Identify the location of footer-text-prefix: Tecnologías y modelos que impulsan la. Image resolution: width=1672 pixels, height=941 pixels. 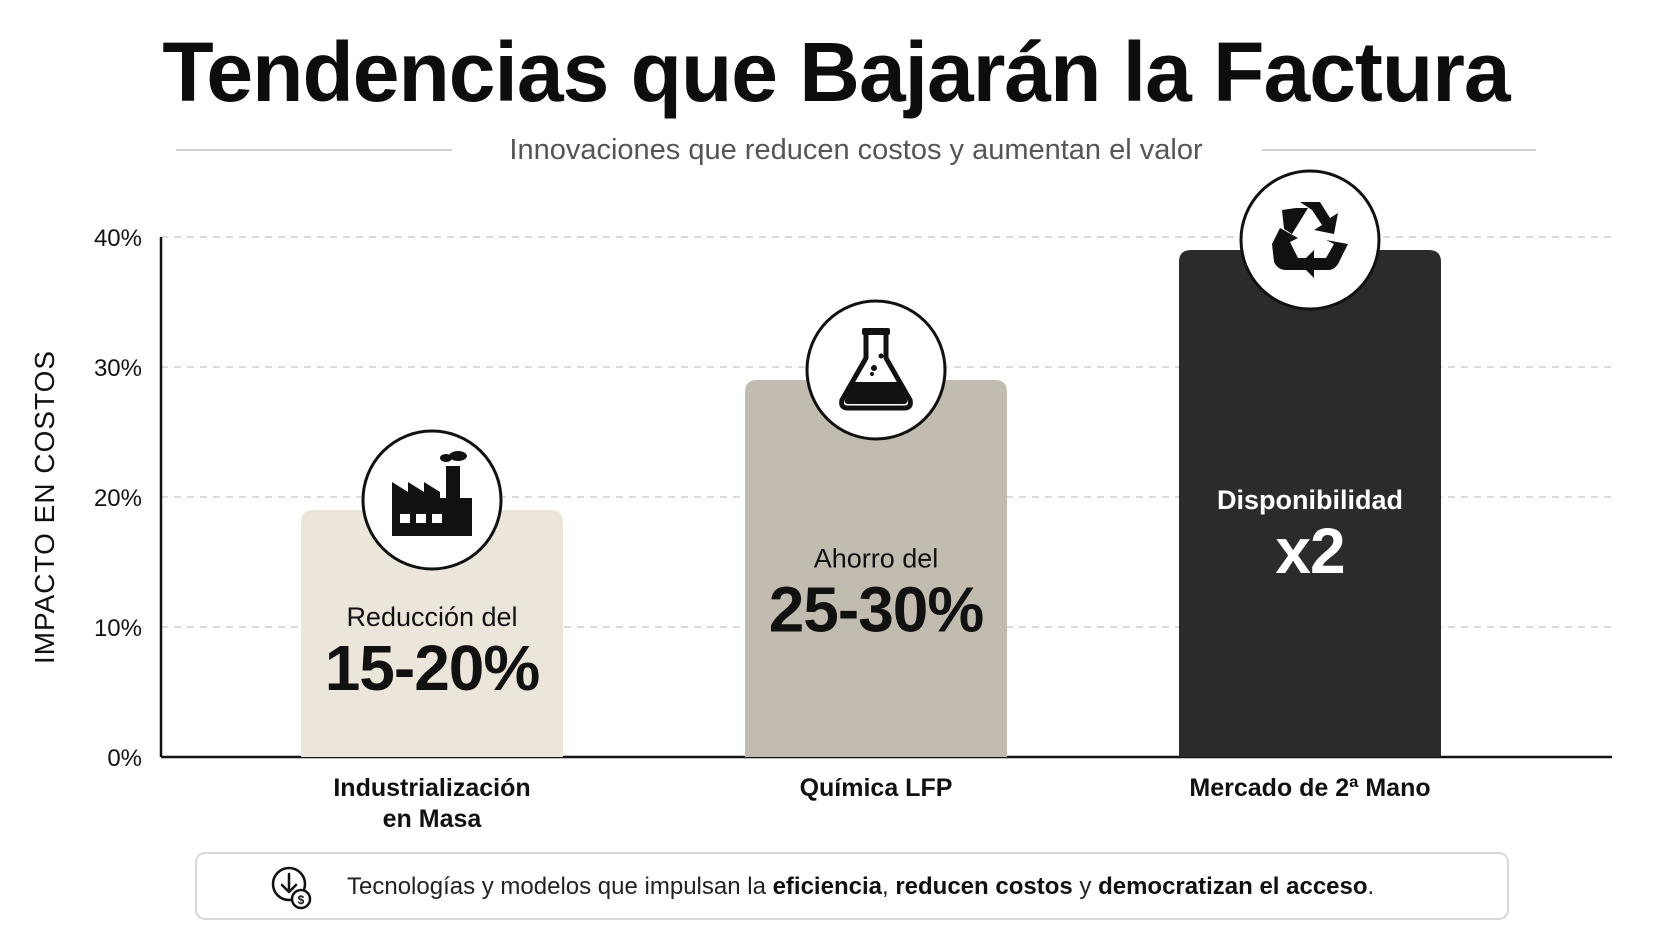
(560, 886).